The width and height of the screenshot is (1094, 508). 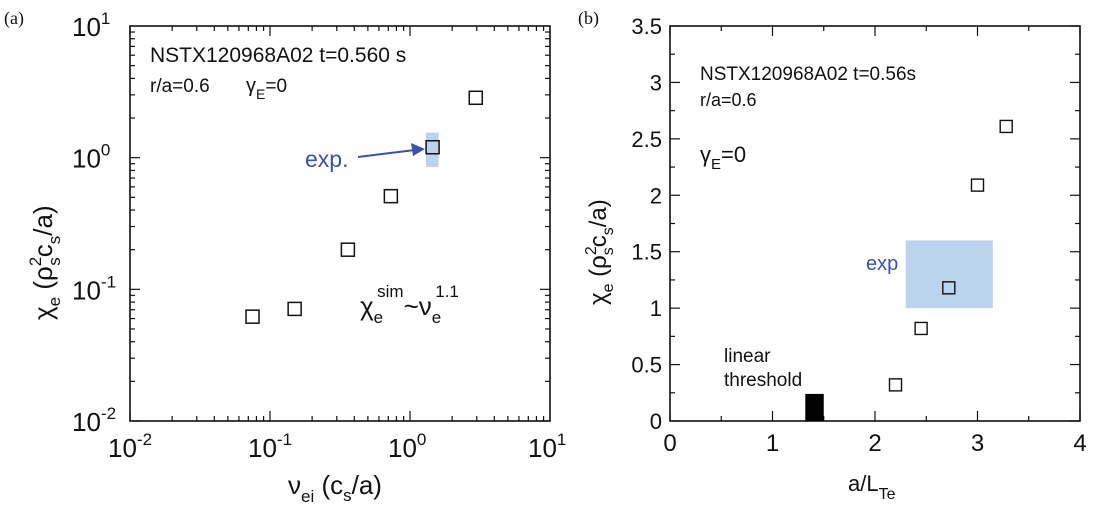 What do you see at coordinates (608, 251) in the screenshot?
I see `b-y-title-sub-s: s` at bounding box center [608, 251].